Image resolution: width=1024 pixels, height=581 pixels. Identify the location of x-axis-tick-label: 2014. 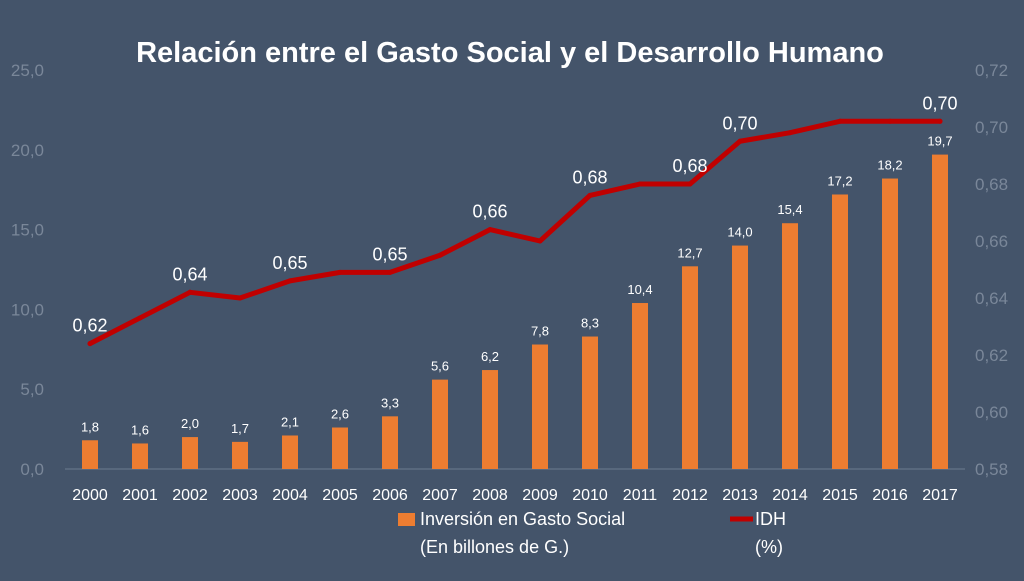
(790, 495).